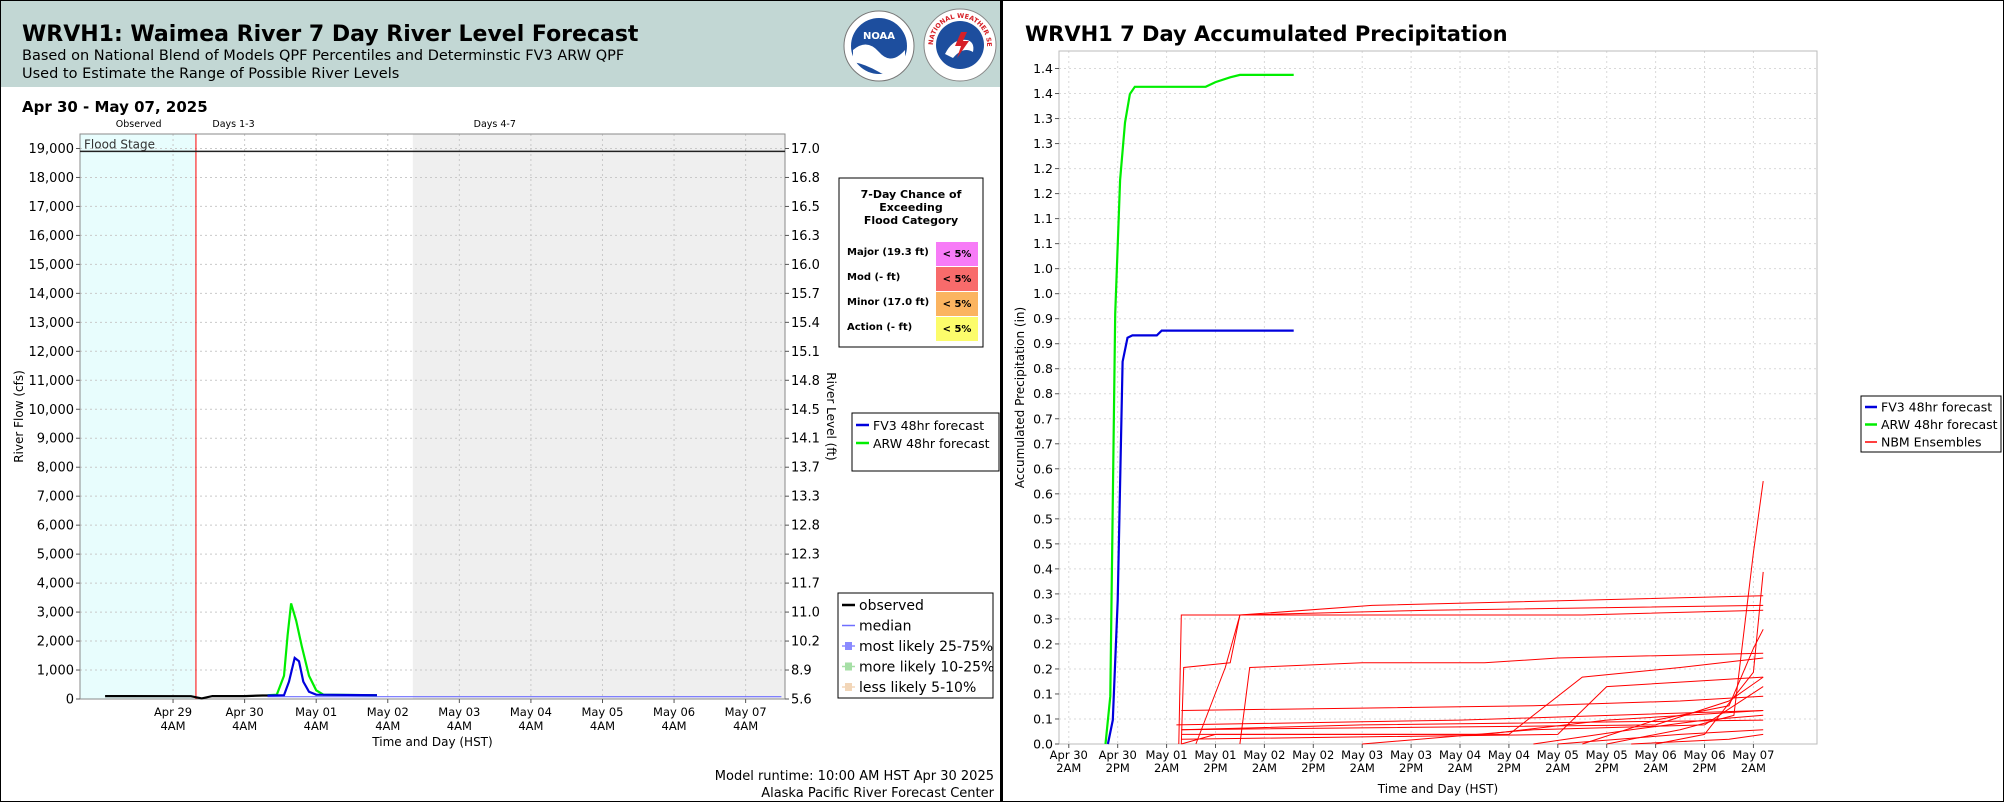  What do you see at coordinates (55, 671) in the screenshot?
I see `y-tick-label-left: 1,000` at bounding box center [55, 671].